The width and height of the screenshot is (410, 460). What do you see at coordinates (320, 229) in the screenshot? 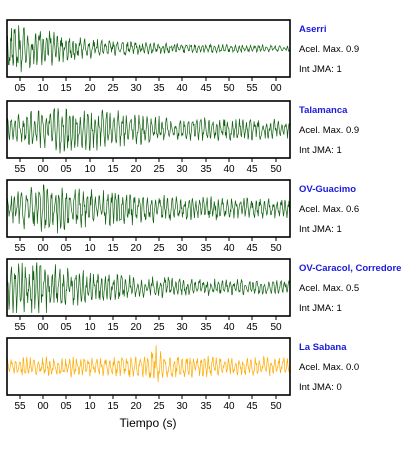
I see `int-jma-2: Int JMA: 1` at bounding box center [320, 229].